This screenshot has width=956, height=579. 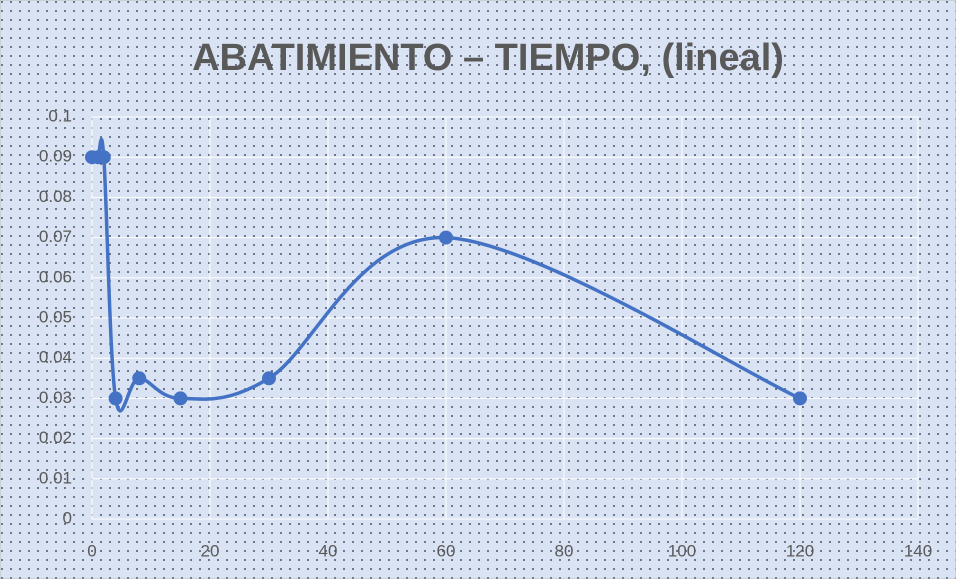 What do you see at coordinates (564, 550) in the screenshot?
I see `x-tick-label: 80` at bounding box center [564, 550].